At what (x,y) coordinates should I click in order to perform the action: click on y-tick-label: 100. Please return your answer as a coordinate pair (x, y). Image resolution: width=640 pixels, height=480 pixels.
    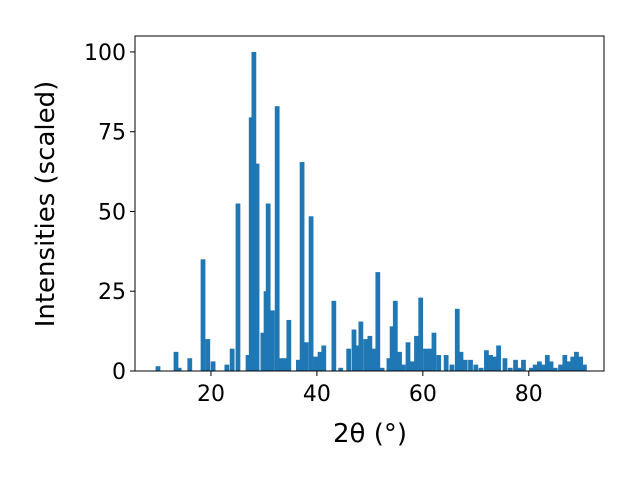
    Looking at the image, I should click on (105, 53).